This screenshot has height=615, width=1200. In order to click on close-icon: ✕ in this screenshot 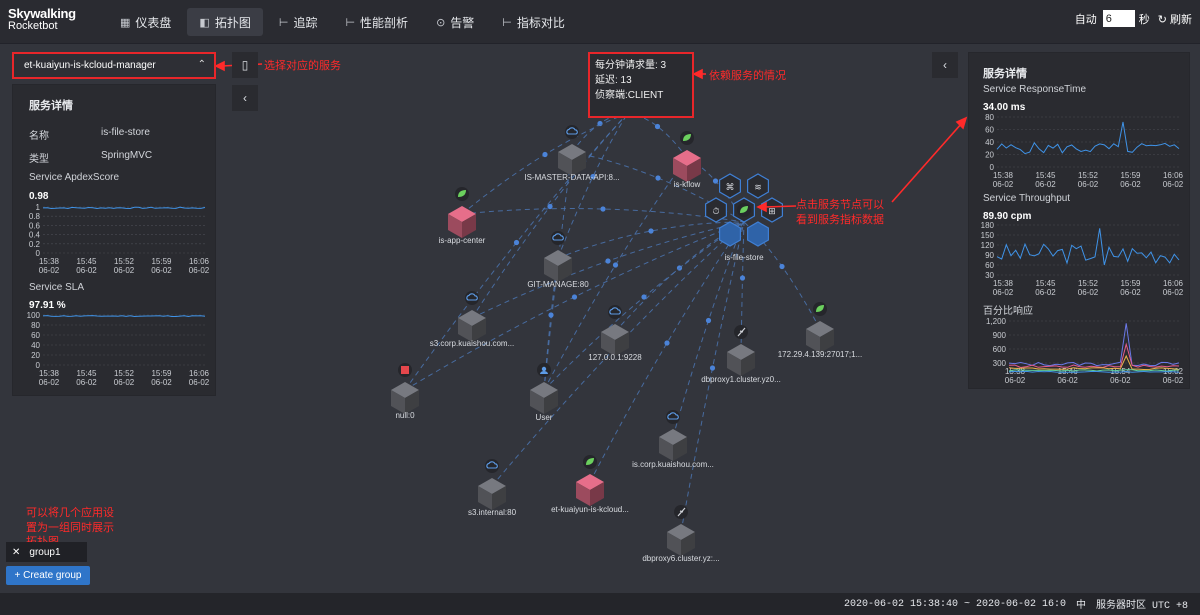, I will do `click(16, 552)`.